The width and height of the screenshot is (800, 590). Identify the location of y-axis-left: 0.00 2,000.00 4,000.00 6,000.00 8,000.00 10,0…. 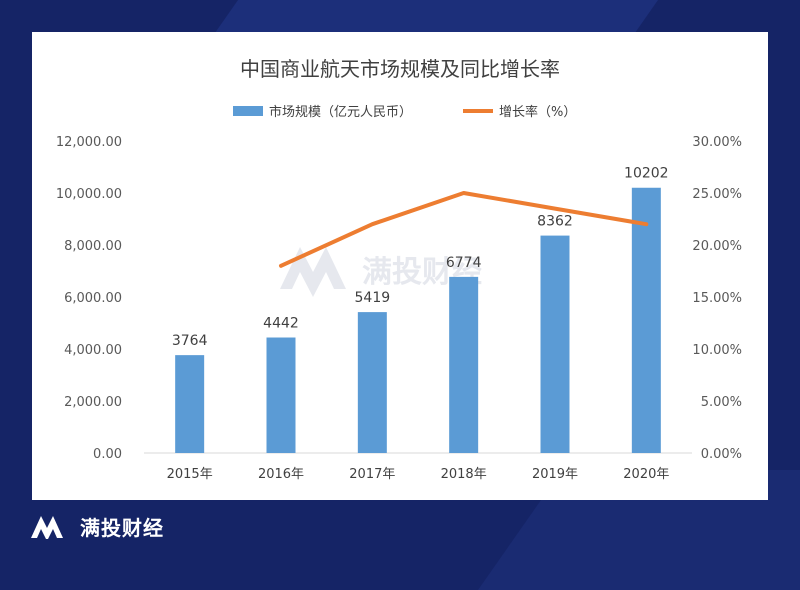
(89, 298).